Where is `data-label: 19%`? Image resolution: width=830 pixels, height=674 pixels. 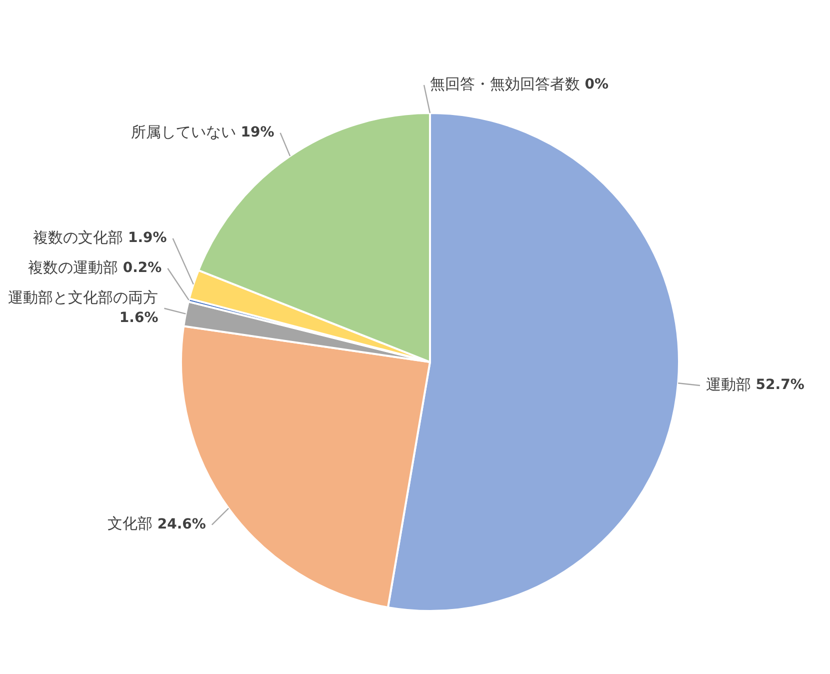
data-label: 19% is located at coordinates (257, 132).